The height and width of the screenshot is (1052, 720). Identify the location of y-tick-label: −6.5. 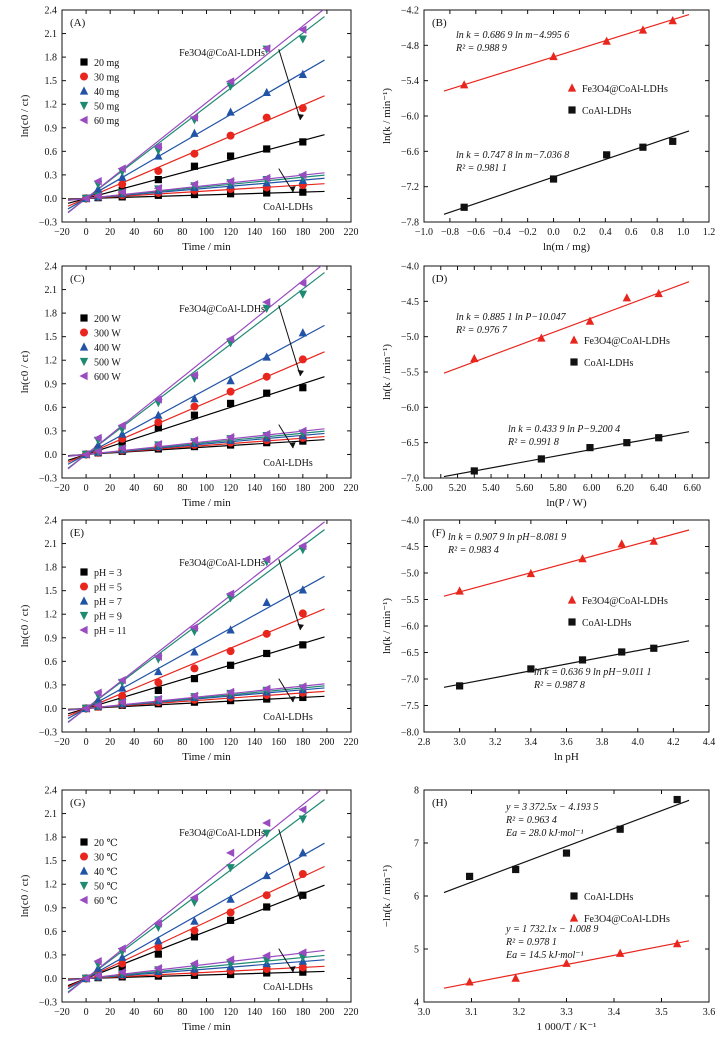
(410, 653).